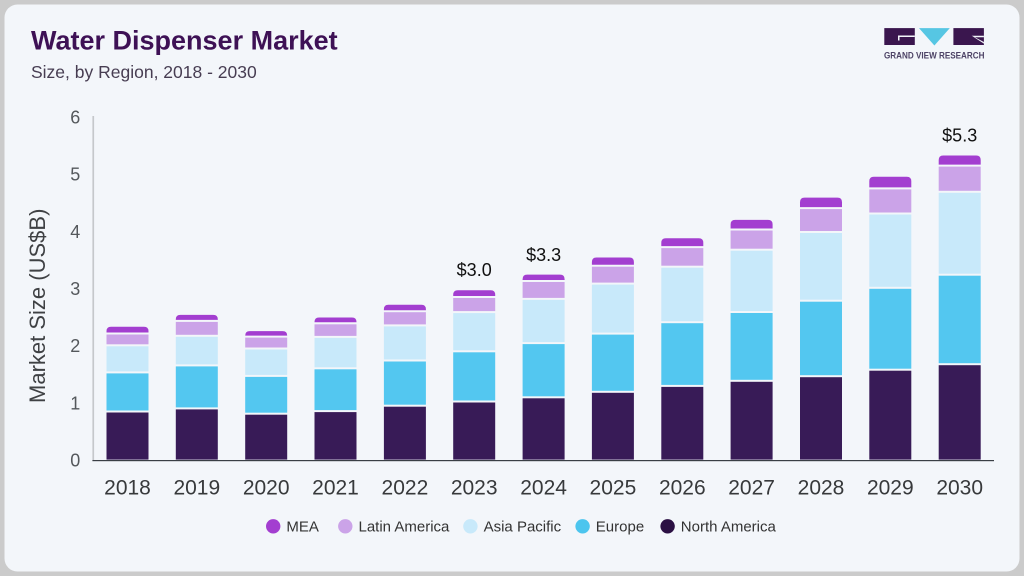 This screenshot has height=576, width=1024. I want to click on svg-text: Water Dispenser Market, so click(184, 41).